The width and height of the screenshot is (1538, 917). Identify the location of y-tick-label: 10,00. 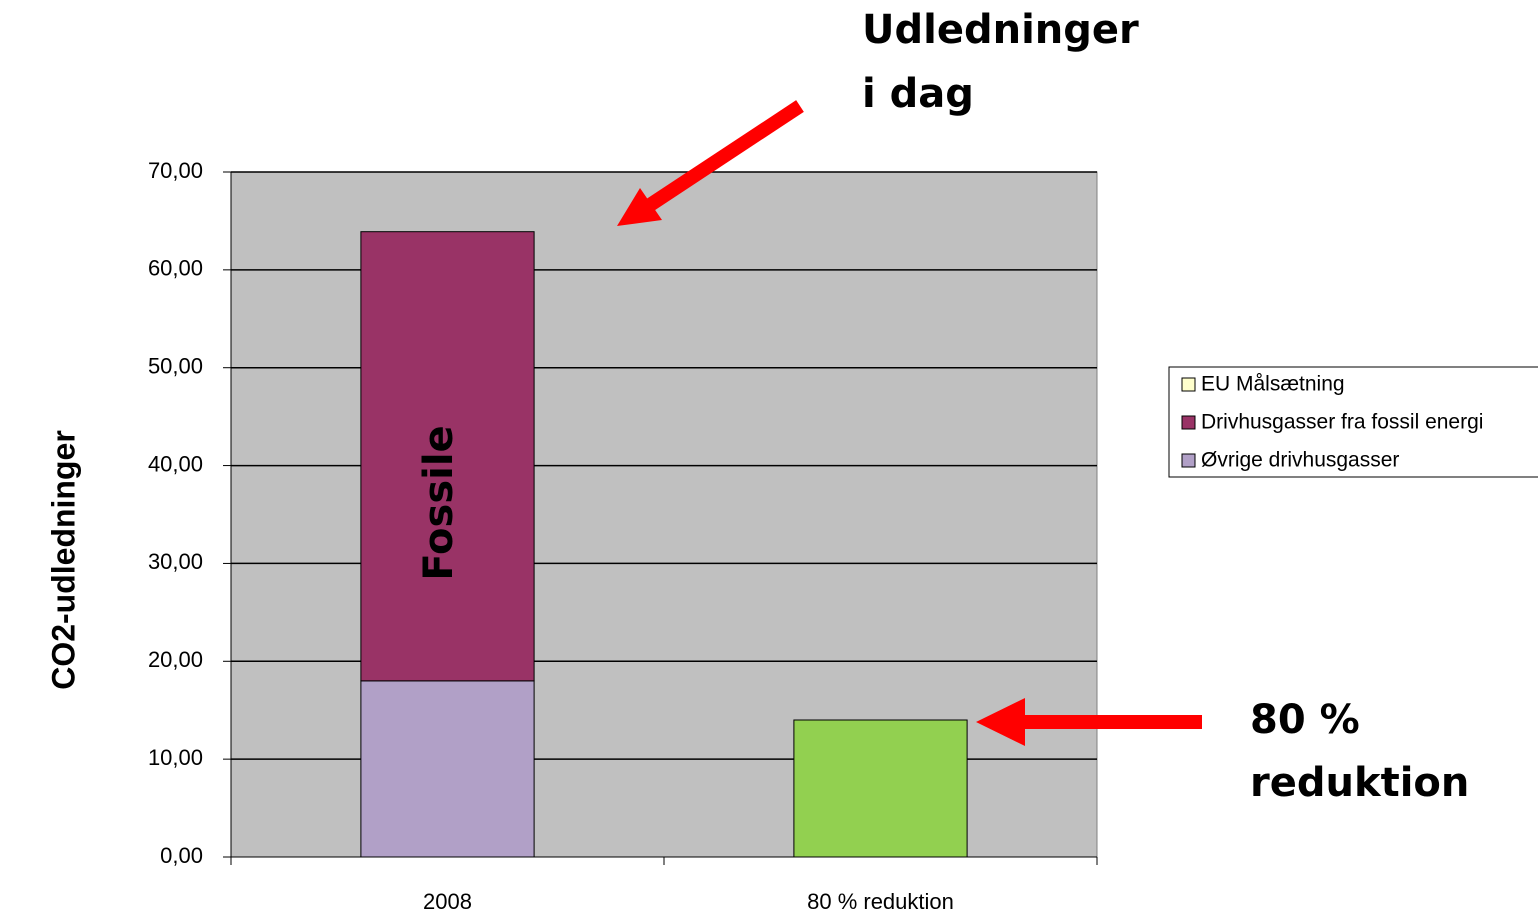
(175, 757).